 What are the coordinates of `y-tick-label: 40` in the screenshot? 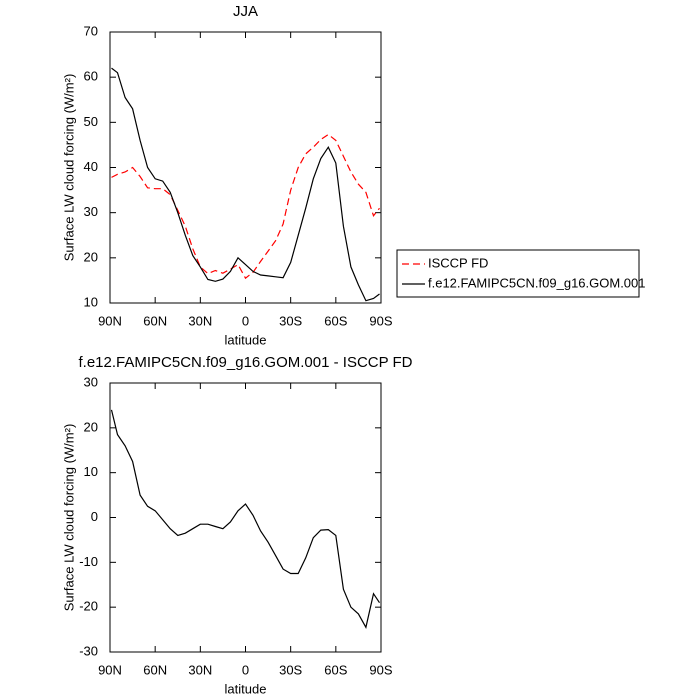 It's located at (91, 166).